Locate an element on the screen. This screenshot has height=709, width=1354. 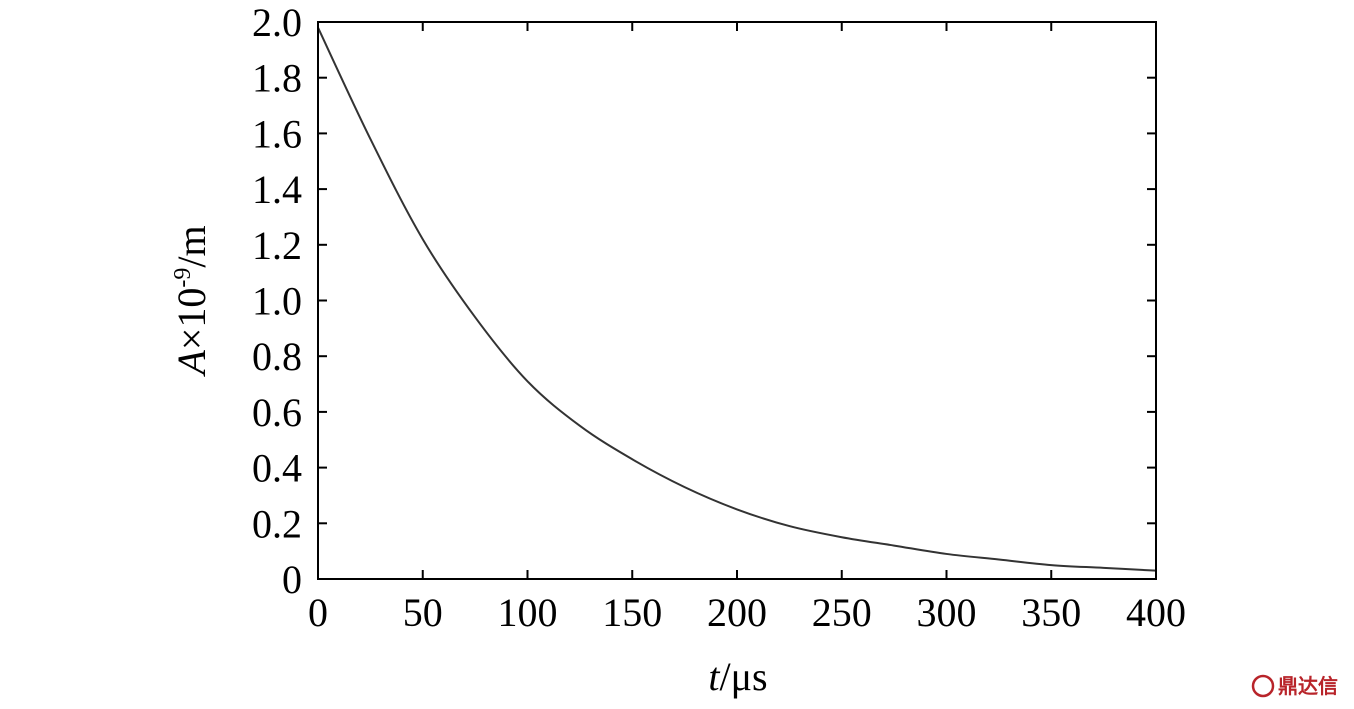
watermark: 鼎达信 is located at coordinates (1294, 686).